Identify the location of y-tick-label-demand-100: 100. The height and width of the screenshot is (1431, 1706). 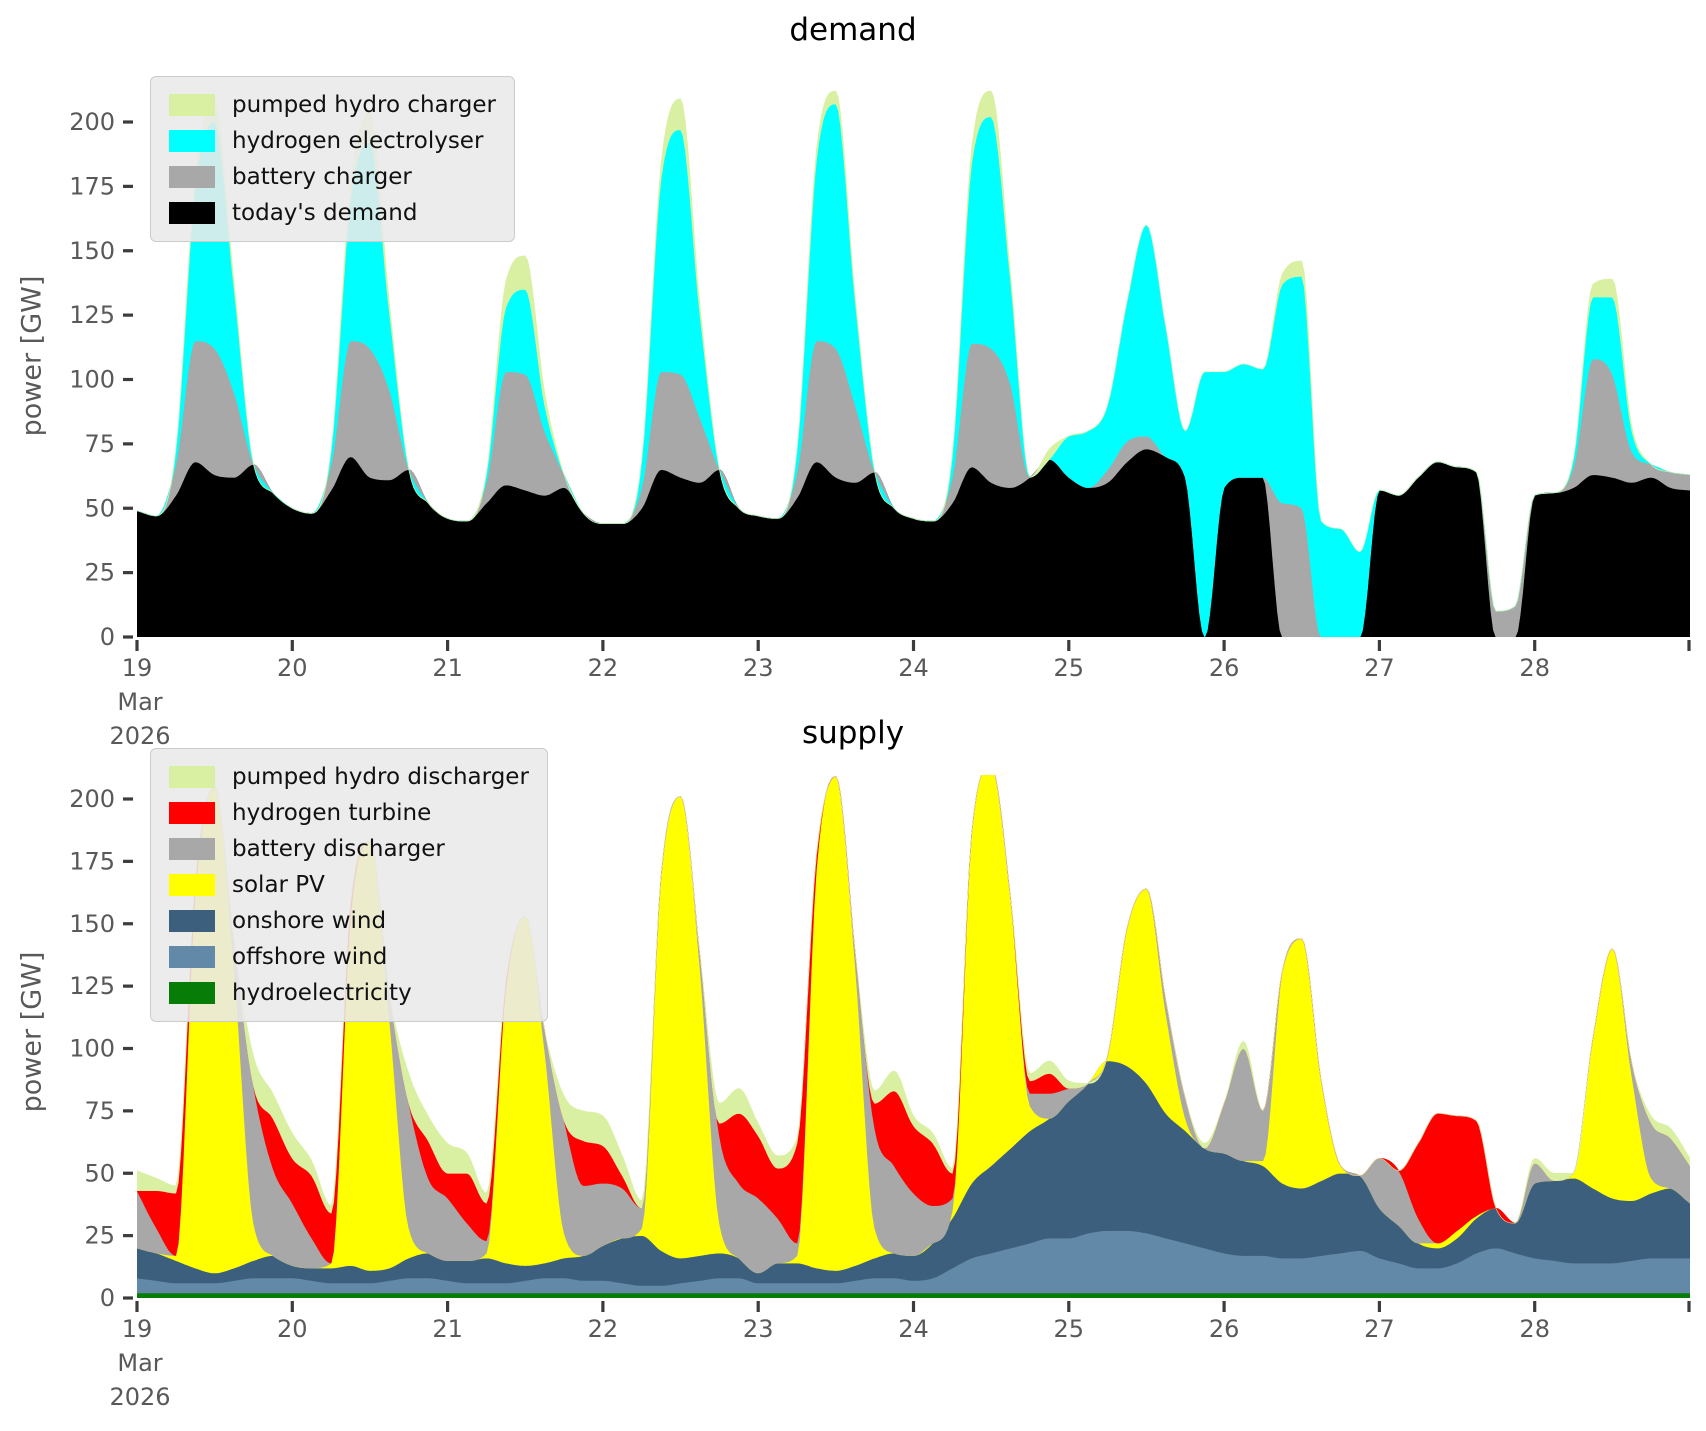
(92, 380).